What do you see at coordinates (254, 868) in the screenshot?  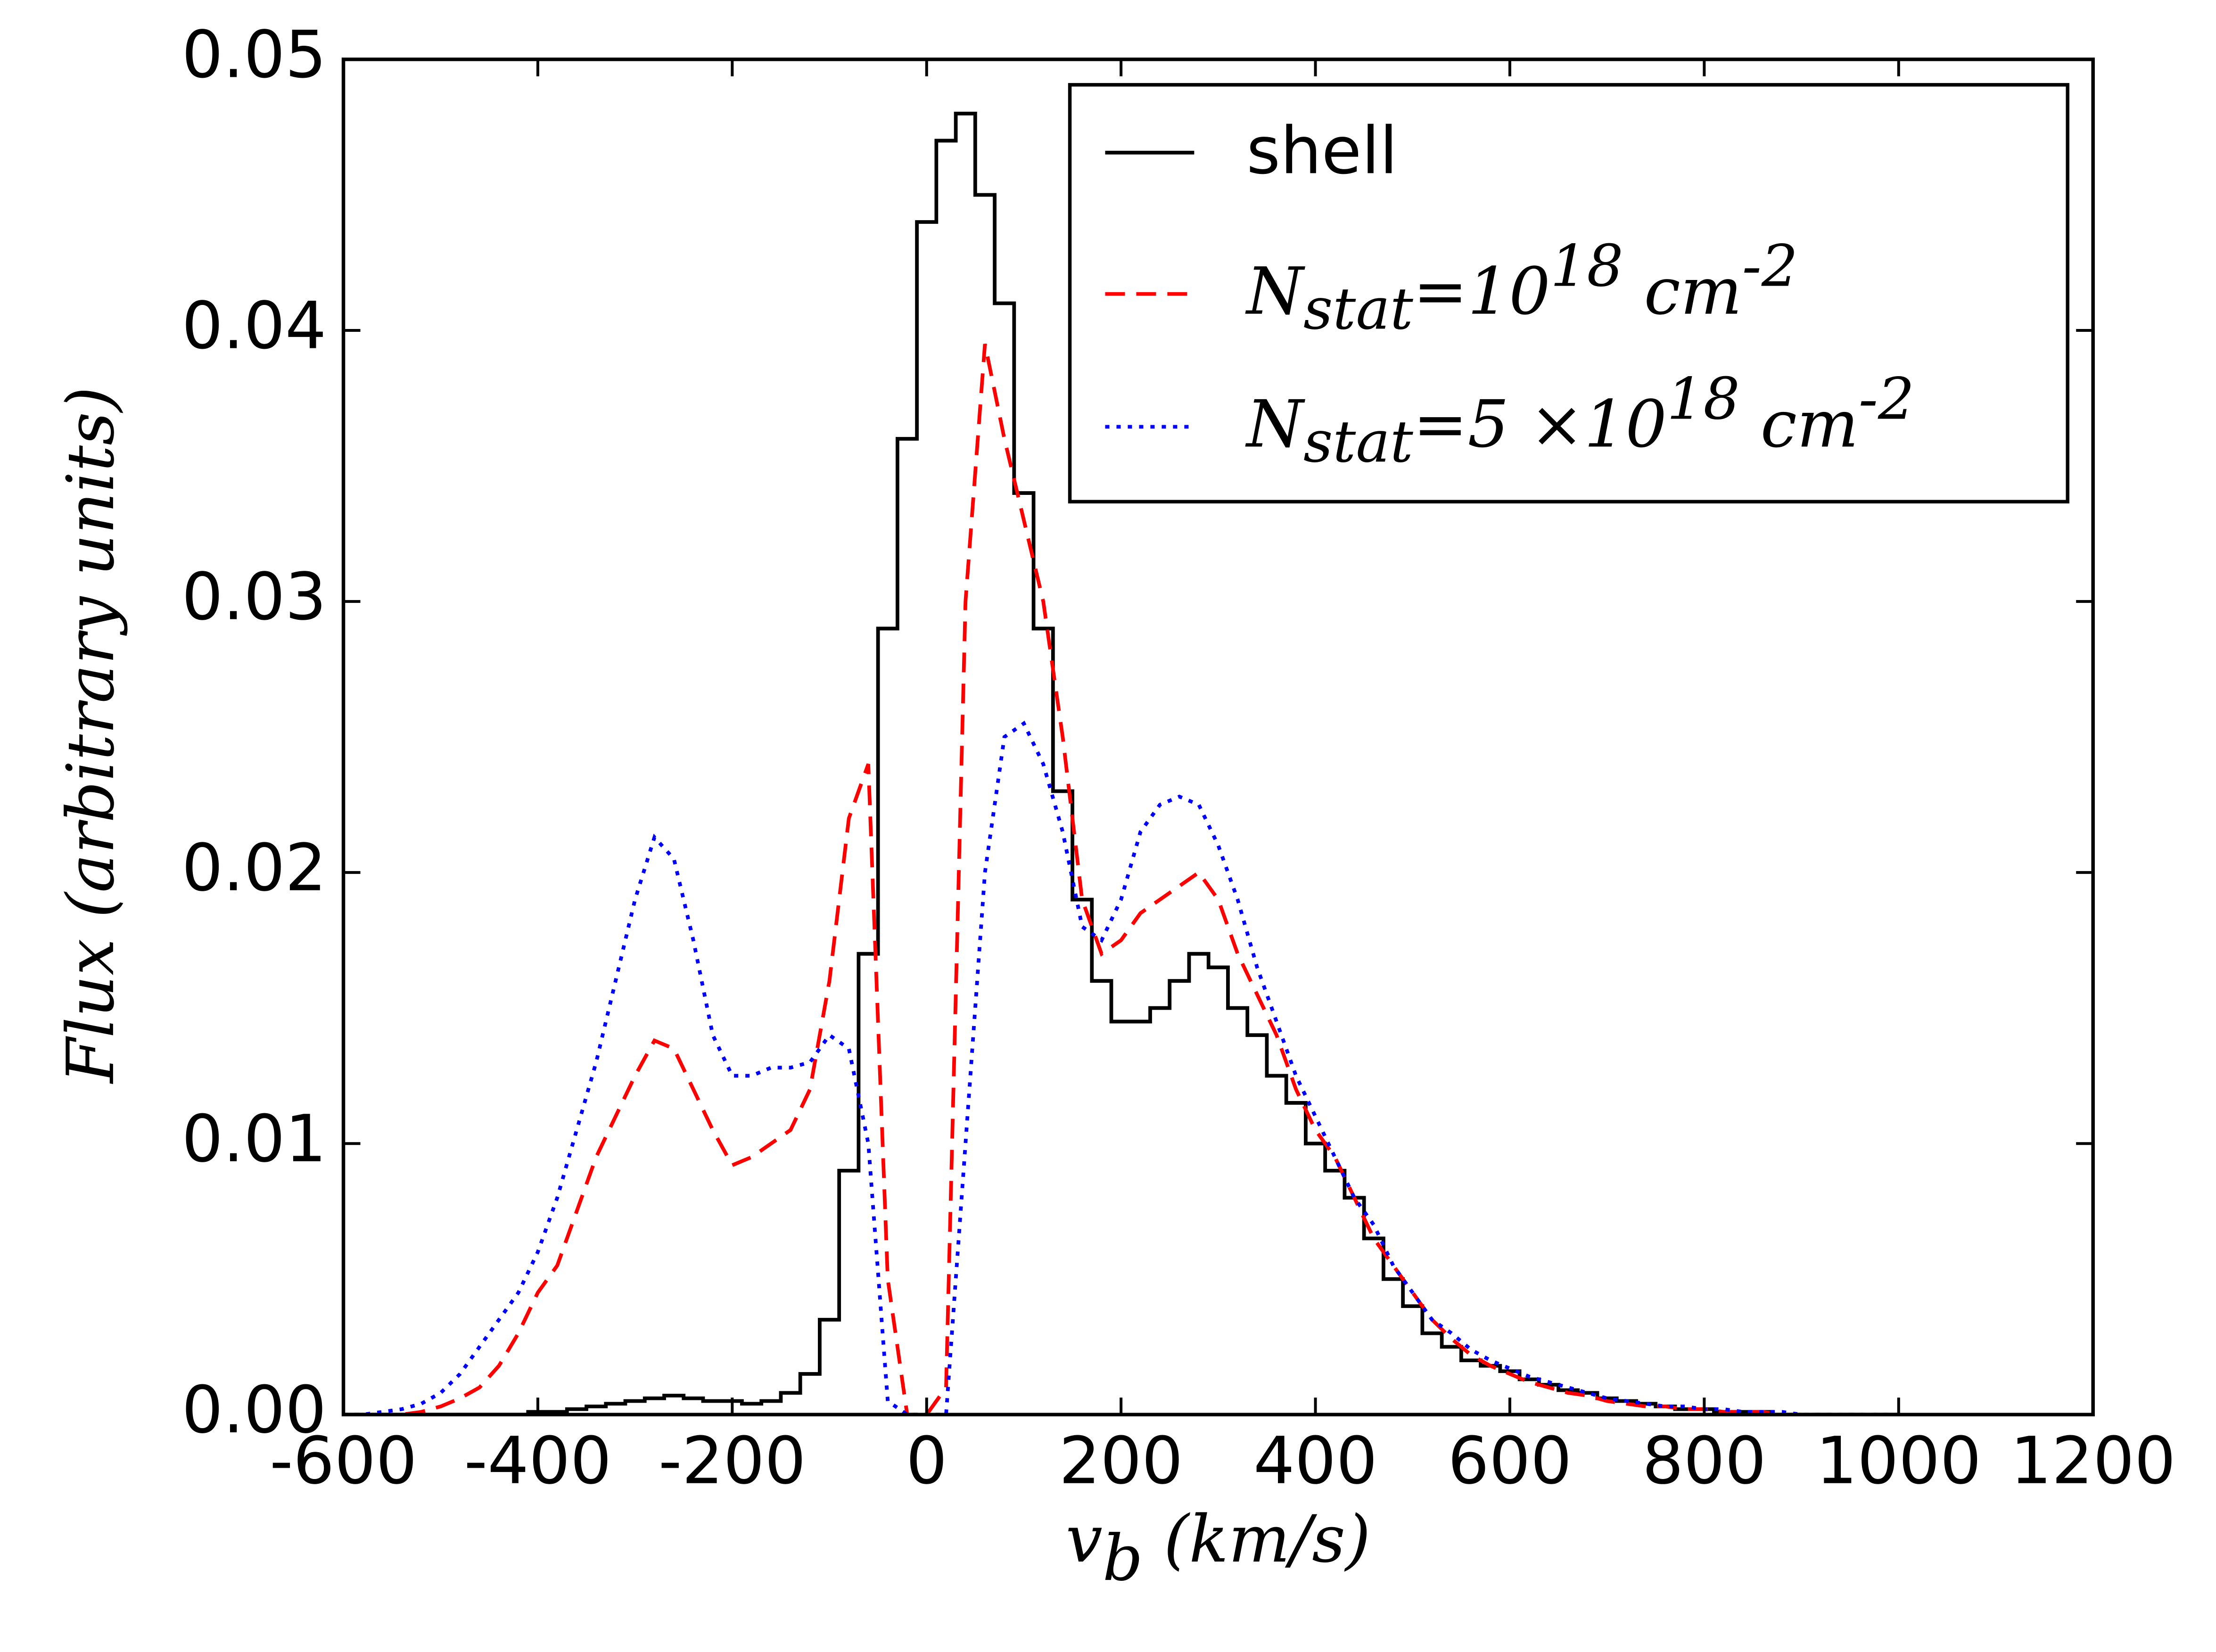 I see `y-tick-label: 0.02` at bounding box center [254, 868].